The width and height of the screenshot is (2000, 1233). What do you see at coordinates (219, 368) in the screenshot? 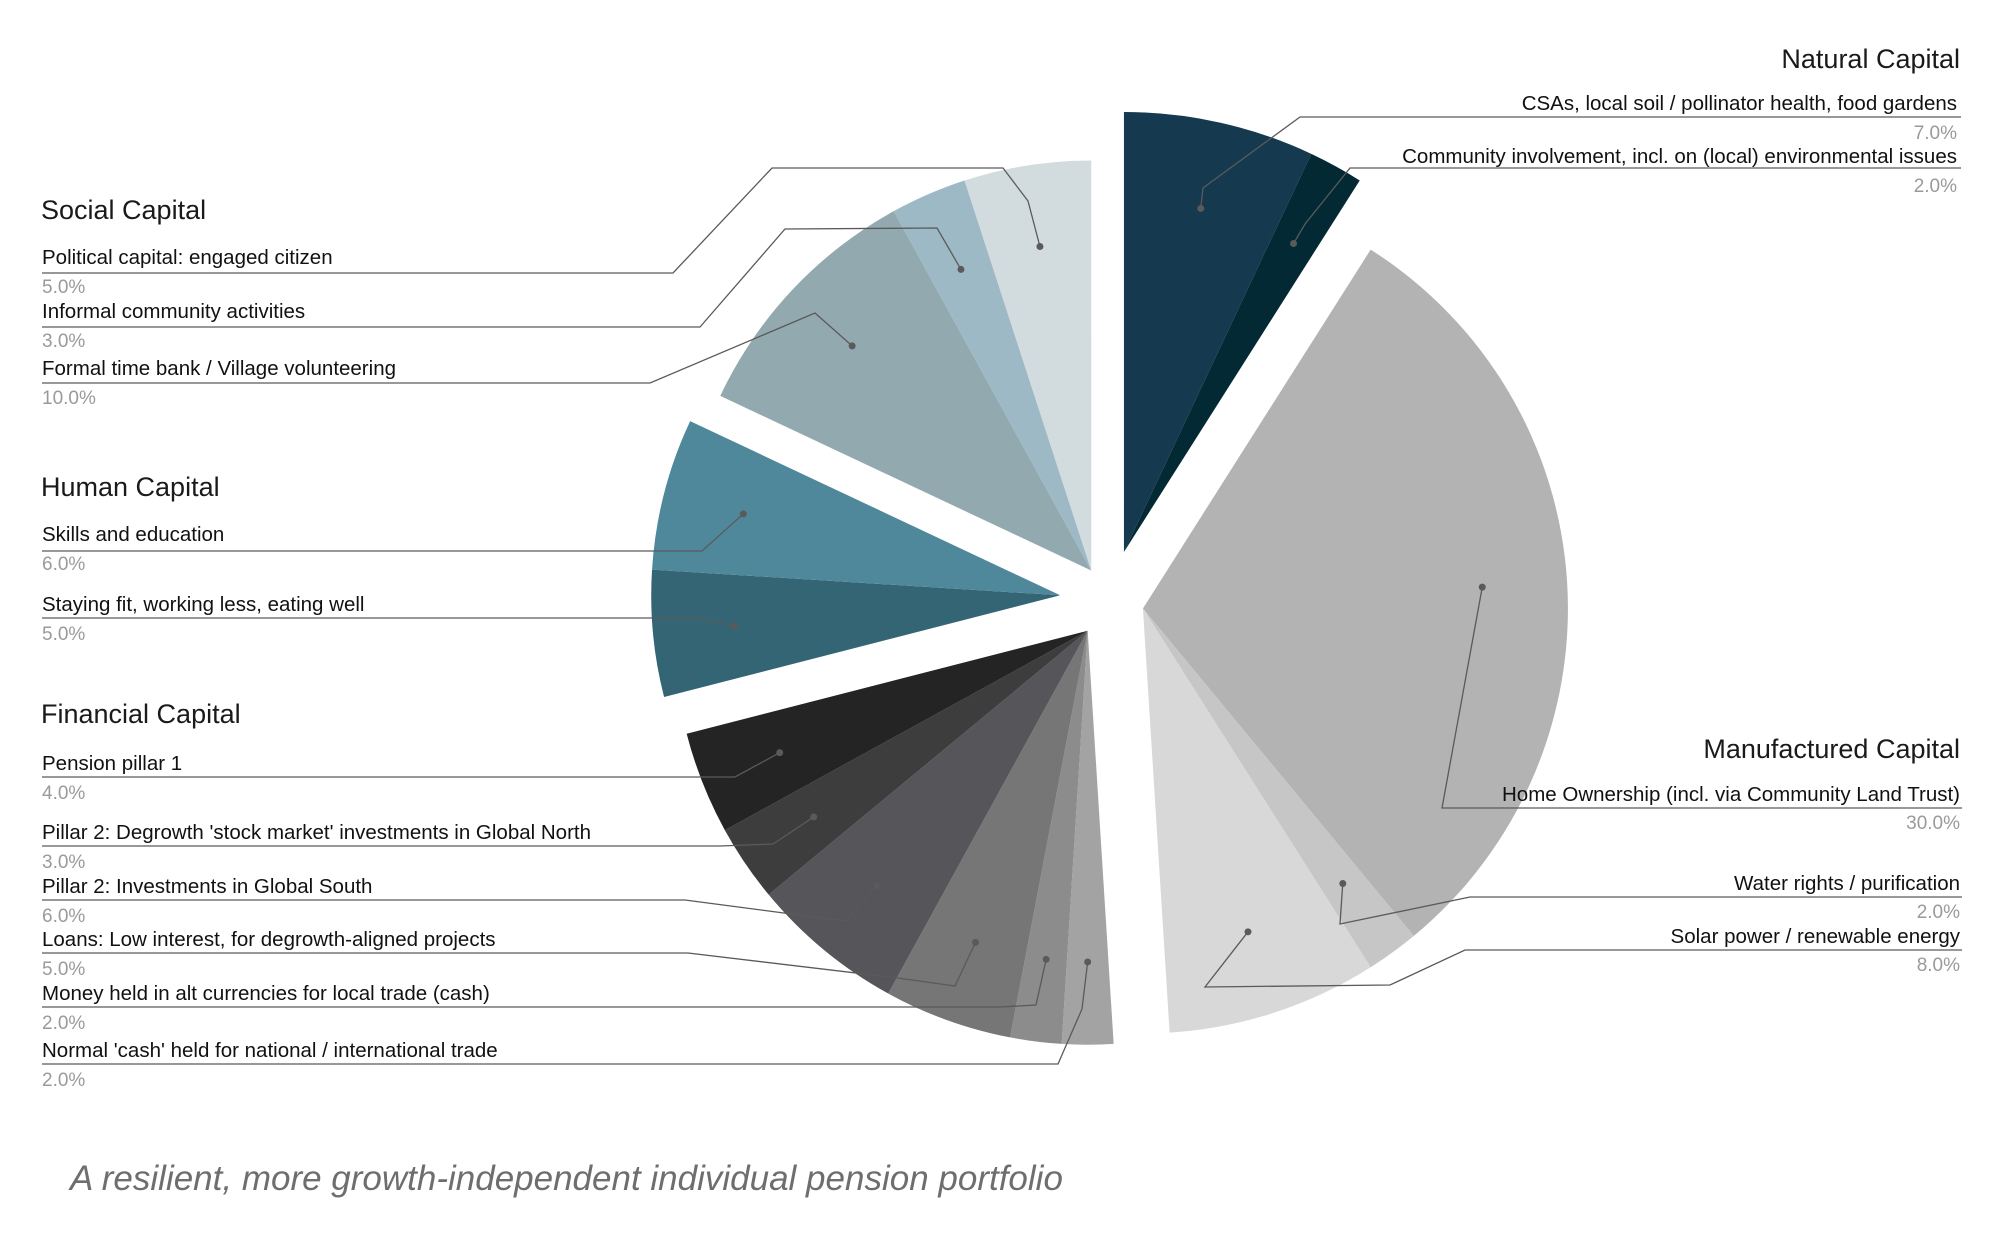
I see `slice-label-time-bank: Formal time bank / Village volunteering` at bounding box center [219, 368].